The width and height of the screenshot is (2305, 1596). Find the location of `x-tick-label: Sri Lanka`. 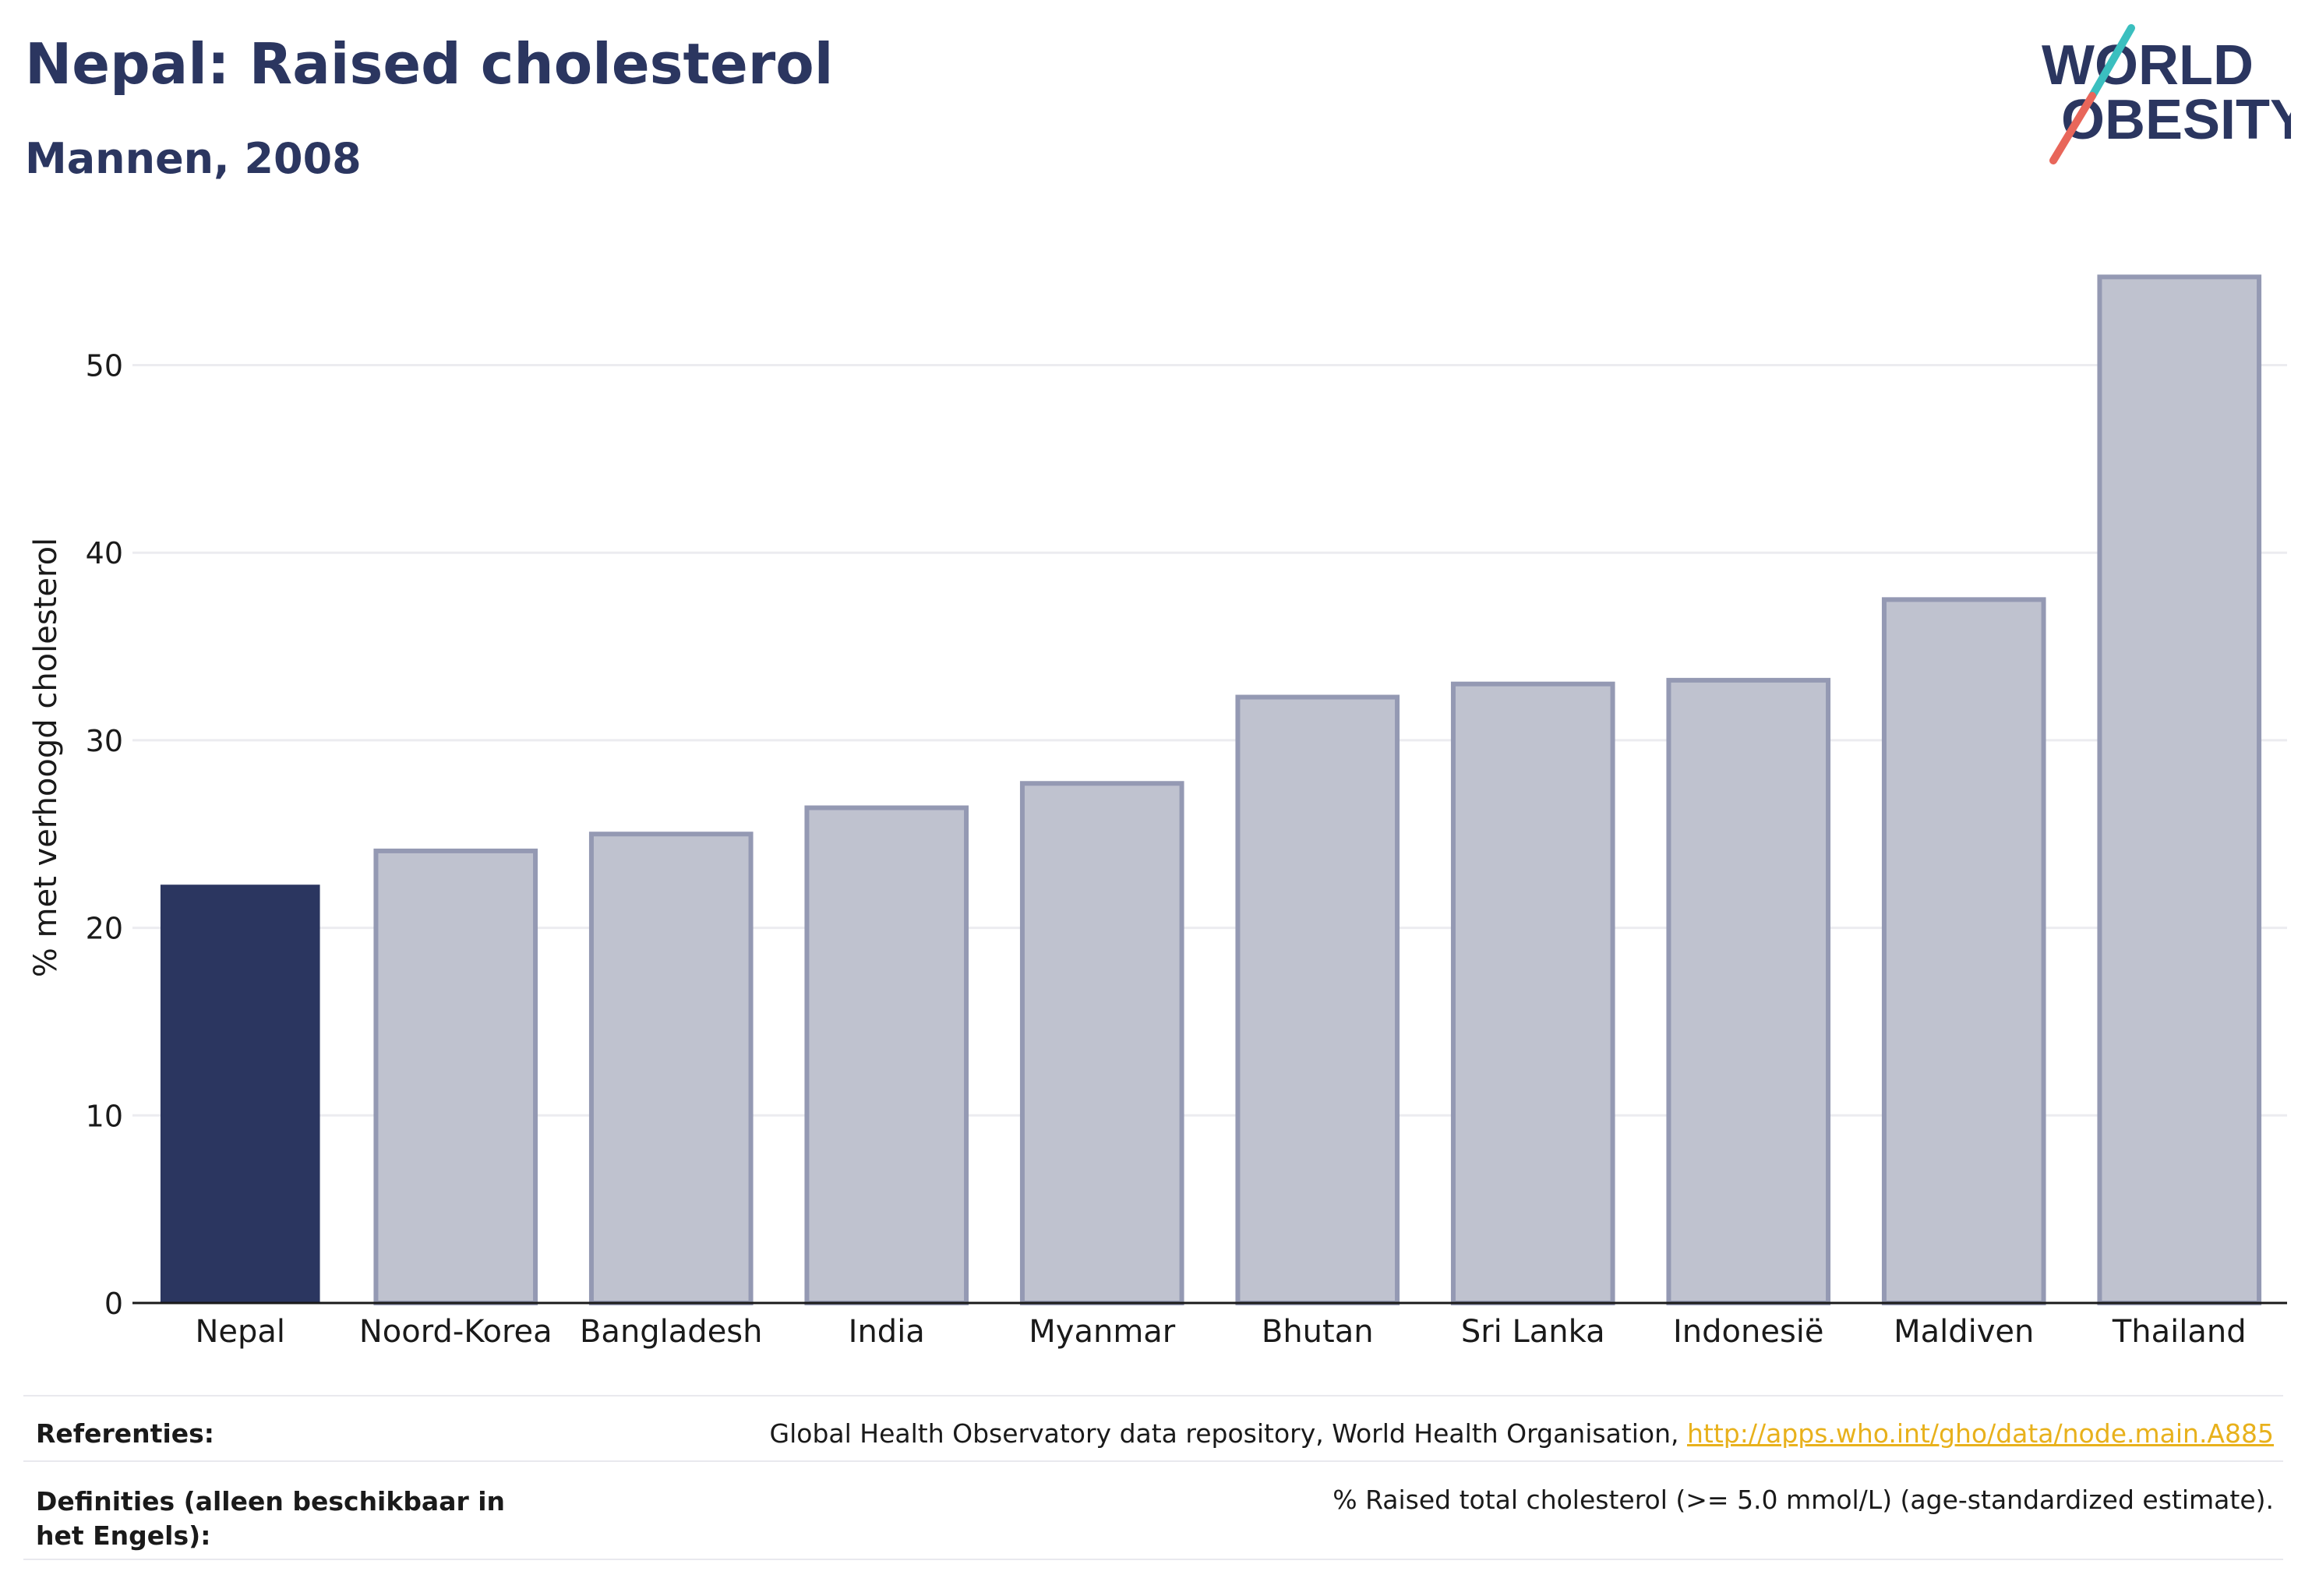

x-tick-label: Sri Lanka is located at coordinates (1533, 1332).